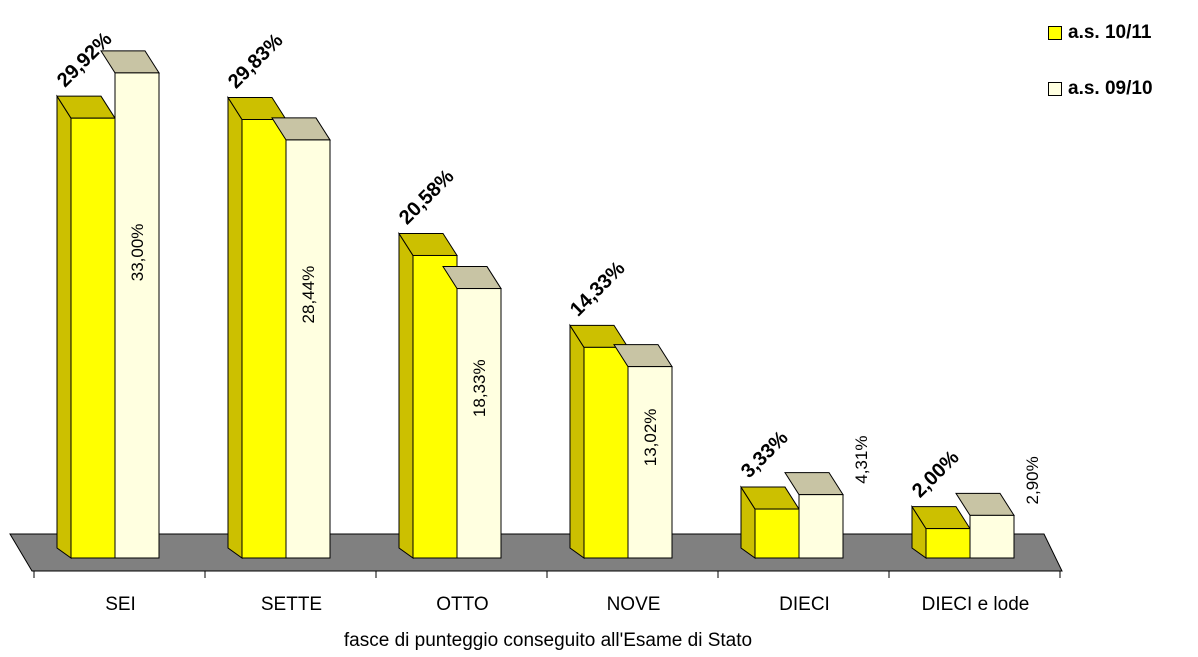  What do you see at coordinates (308, 295) in the screenshot?
I see `data-label-series-2: 28,44%` at bounding box center [308, 295].